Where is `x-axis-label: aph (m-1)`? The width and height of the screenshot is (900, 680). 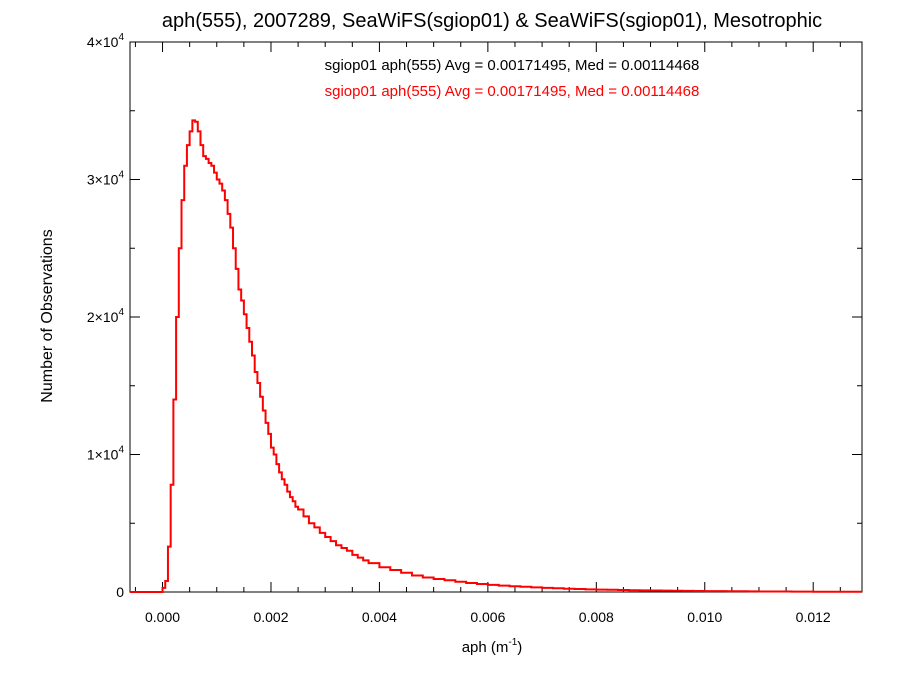
x-axis-label: aph (m-1) is located at coordinates (492, 646).